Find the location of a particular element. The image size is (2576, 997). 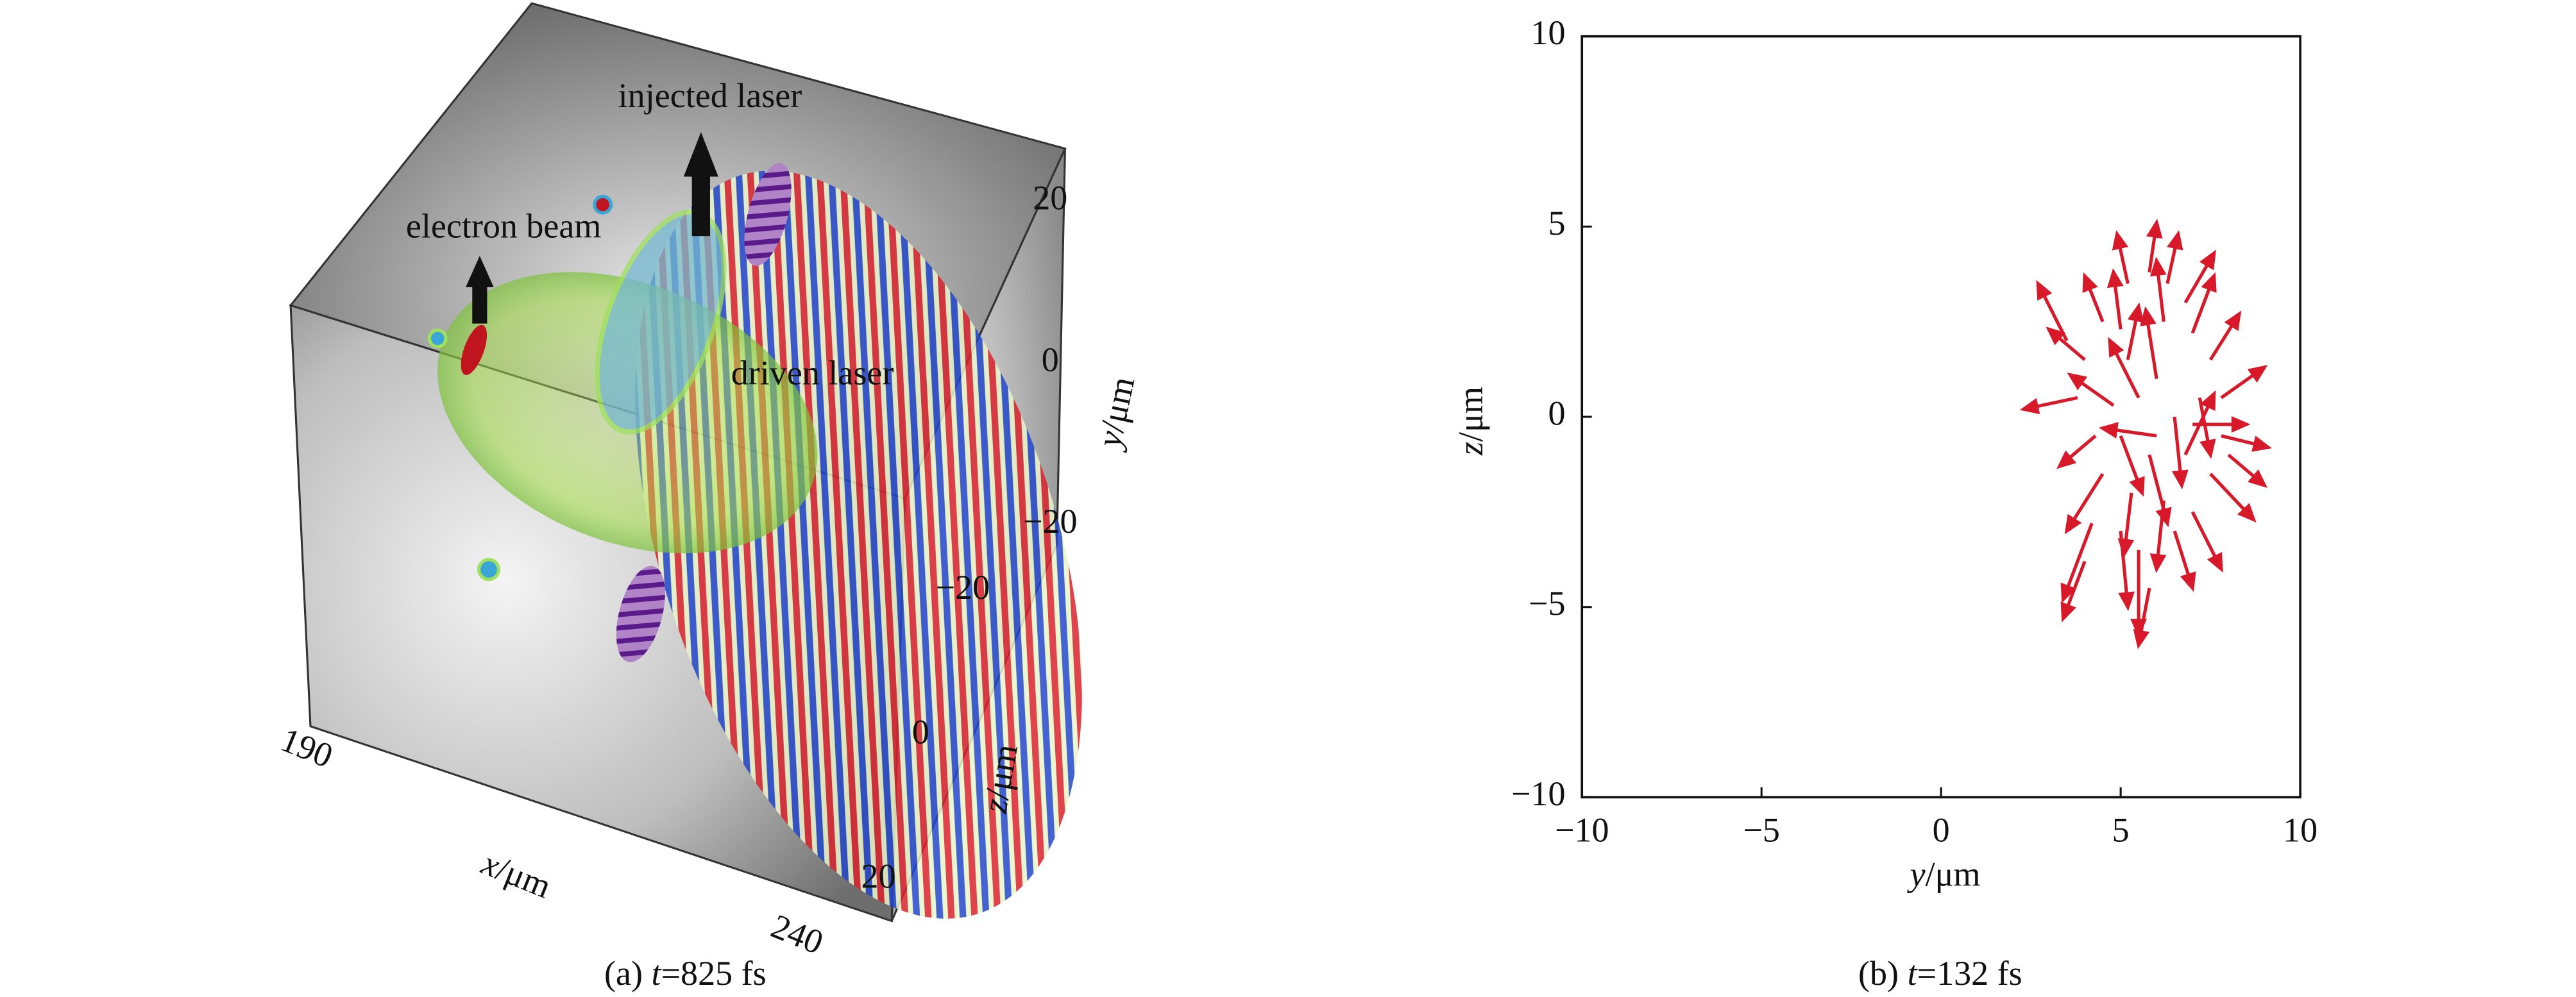

y-axis-label: z/μm is located at coordinates (1471, 422).